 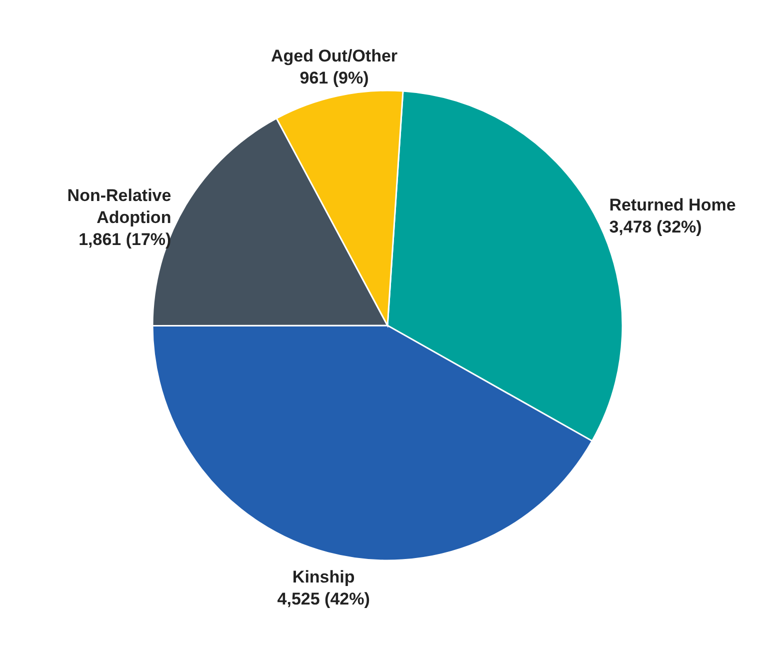 What do you see at coordinates (655, 227) in the screenshot?
I see `data-label: 3,478 (32%)` at bounding box center [655, 227].